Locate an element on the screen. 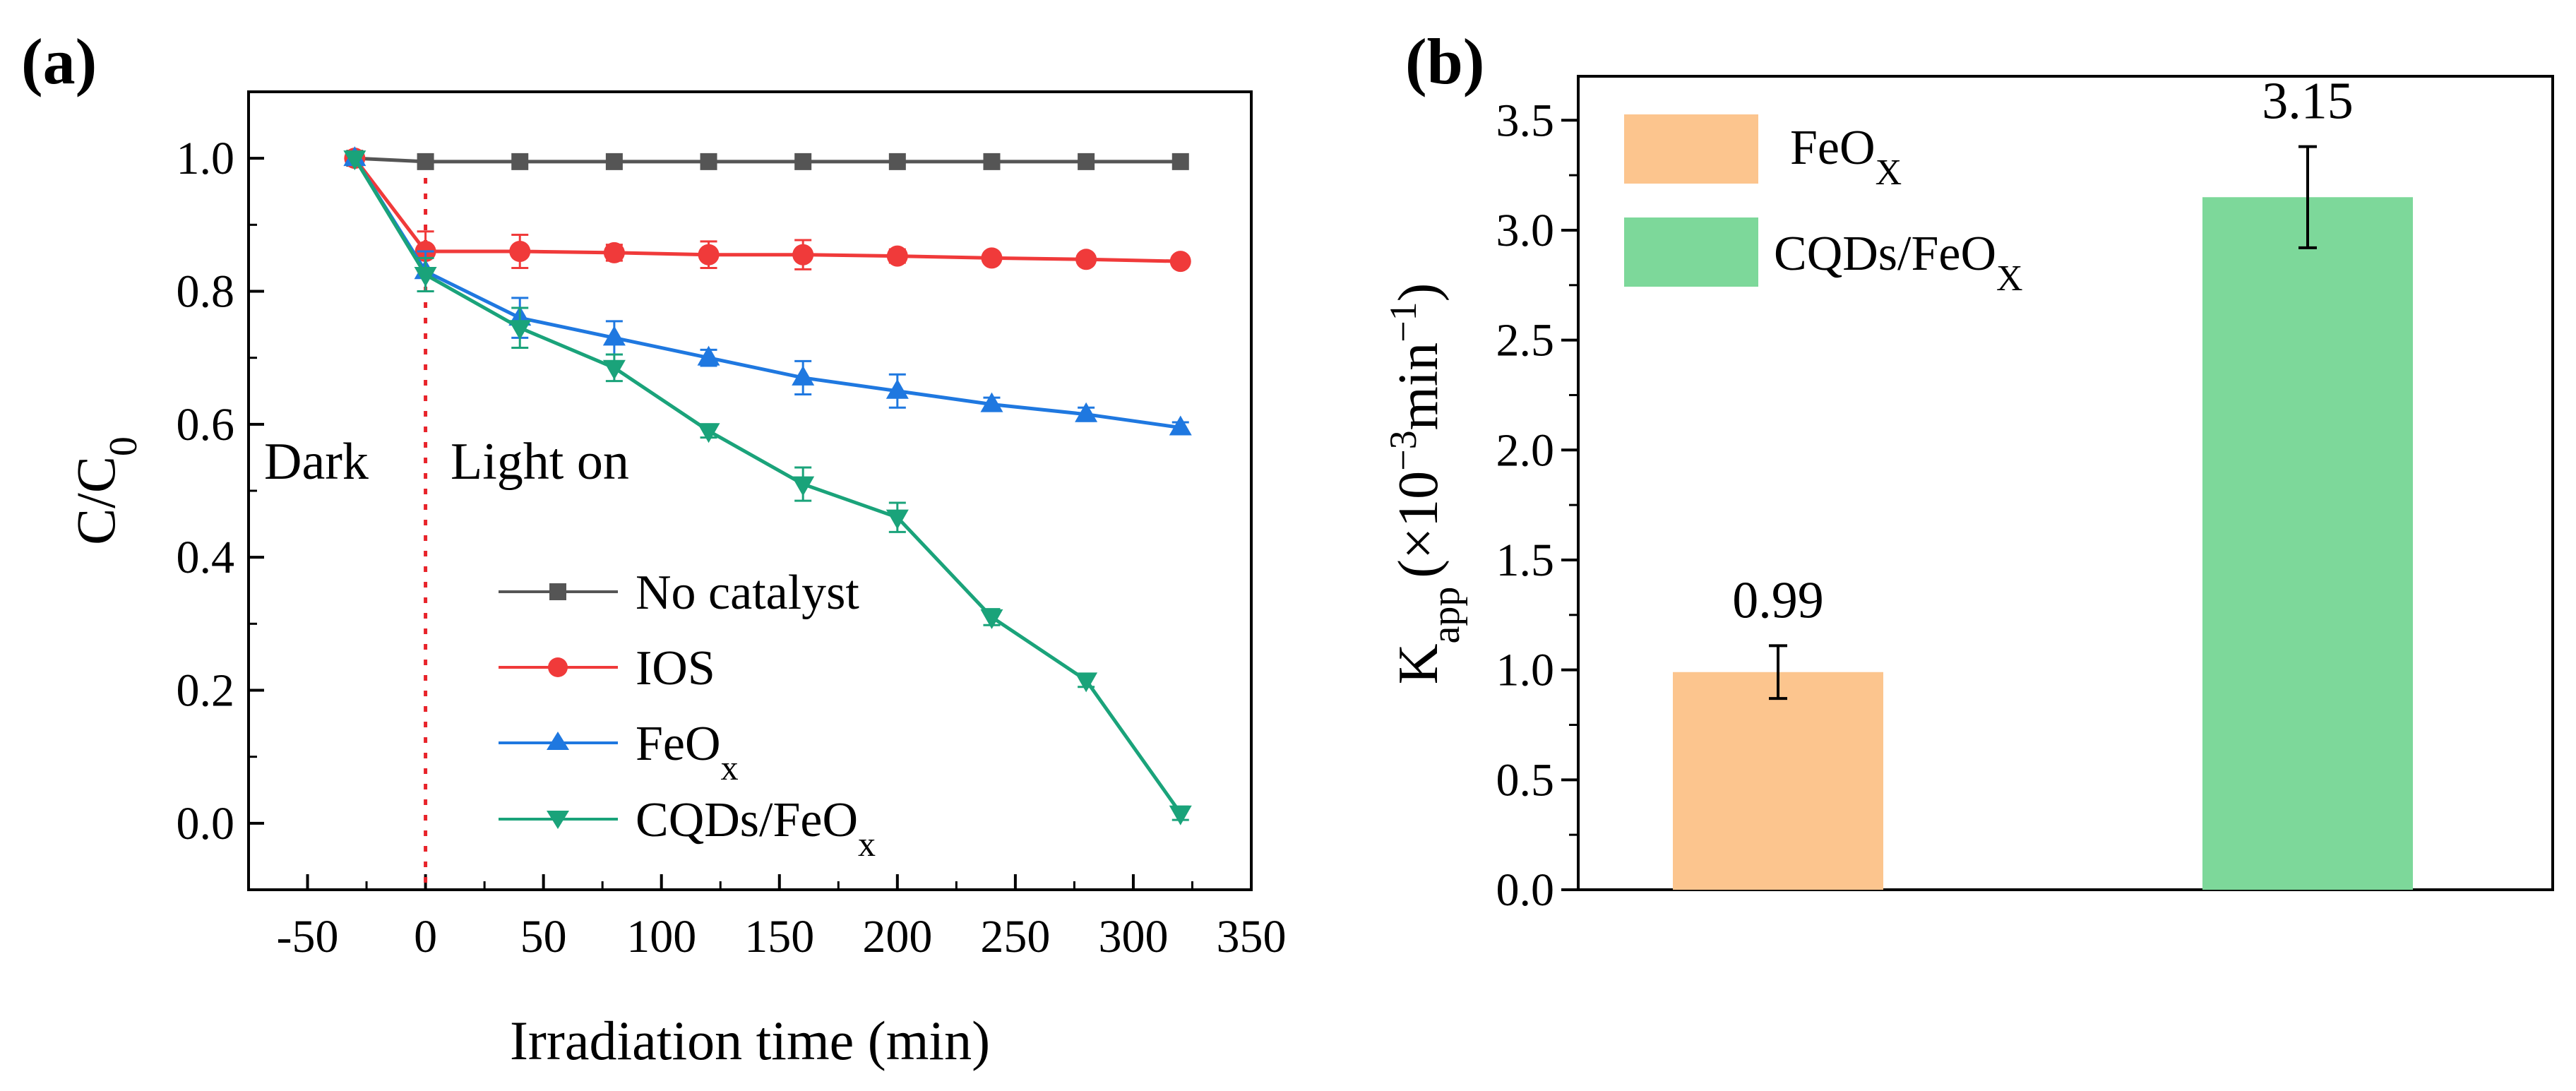 The height and width of the screenshot is (1091, 2576). x-tick-label: 300 is located at coordinates (1133, 936).